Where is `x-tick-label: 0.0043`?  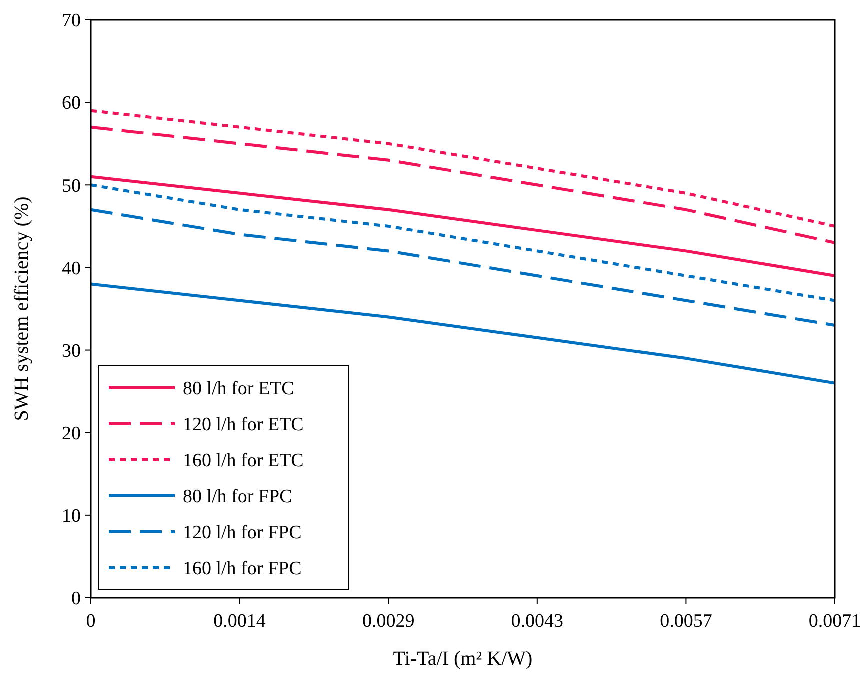
x-tick-label: 0.0043 is located at coordinates (537, 621).